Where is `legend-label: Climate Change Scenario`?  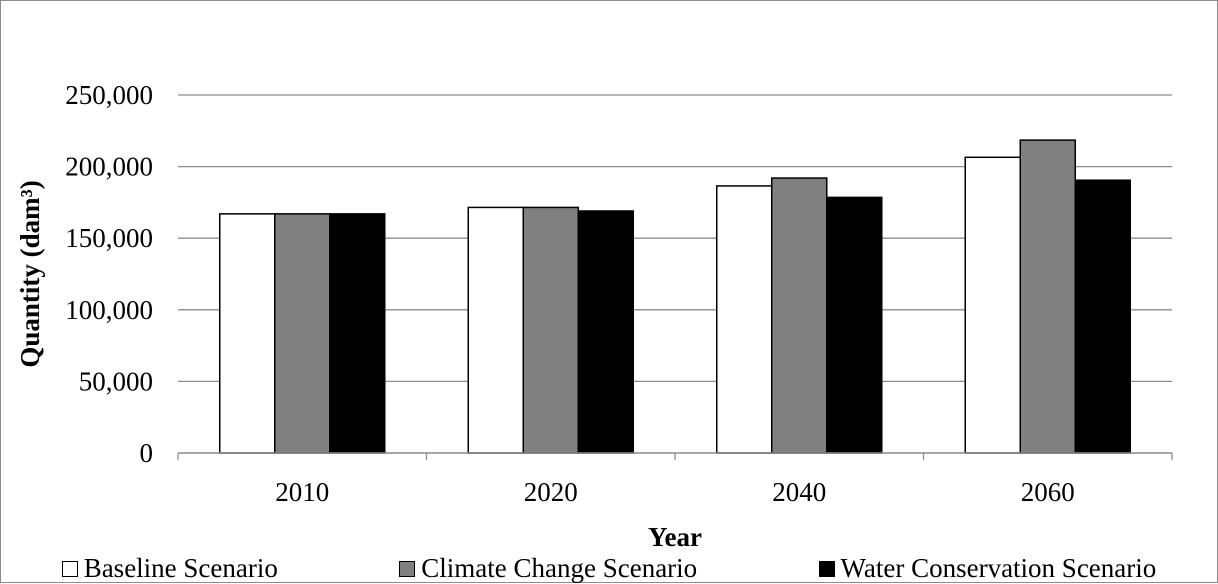 legend-label: Climate Change Scenario is located at coordinates (559, 568).